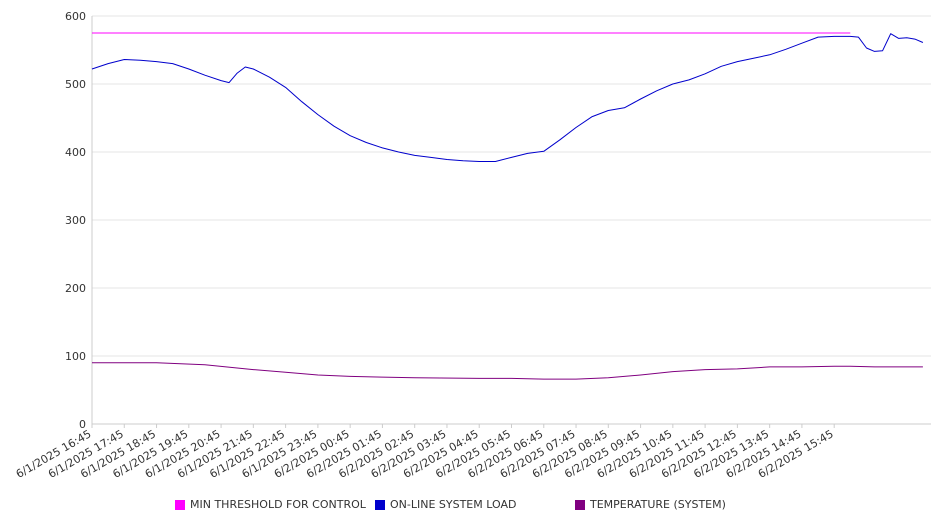 The image size is (946, 526). What do you see at coordinates (75, 16) in the screenshot?
I see `y-tick-label: 600` at bounding box center [75, 16].